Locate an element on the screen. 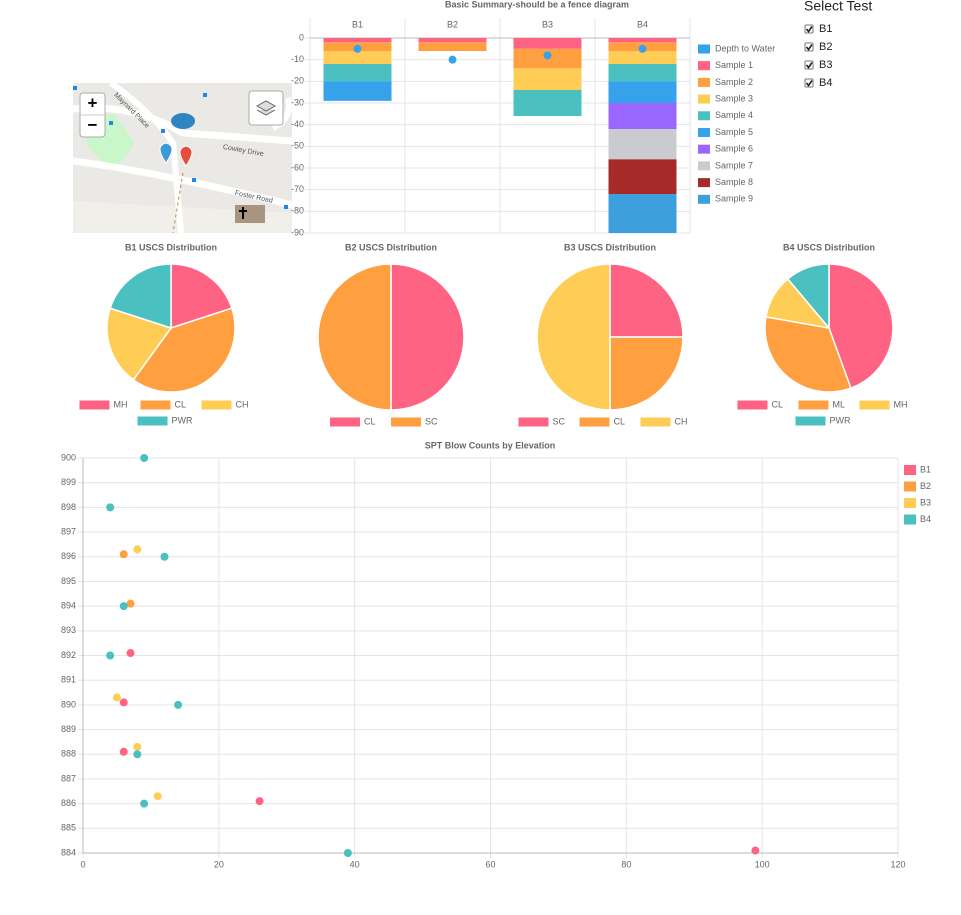 Image resolution: width=961 pixels, height=915 pixels. legend-label: PWR is located at coordinates (840, 420).